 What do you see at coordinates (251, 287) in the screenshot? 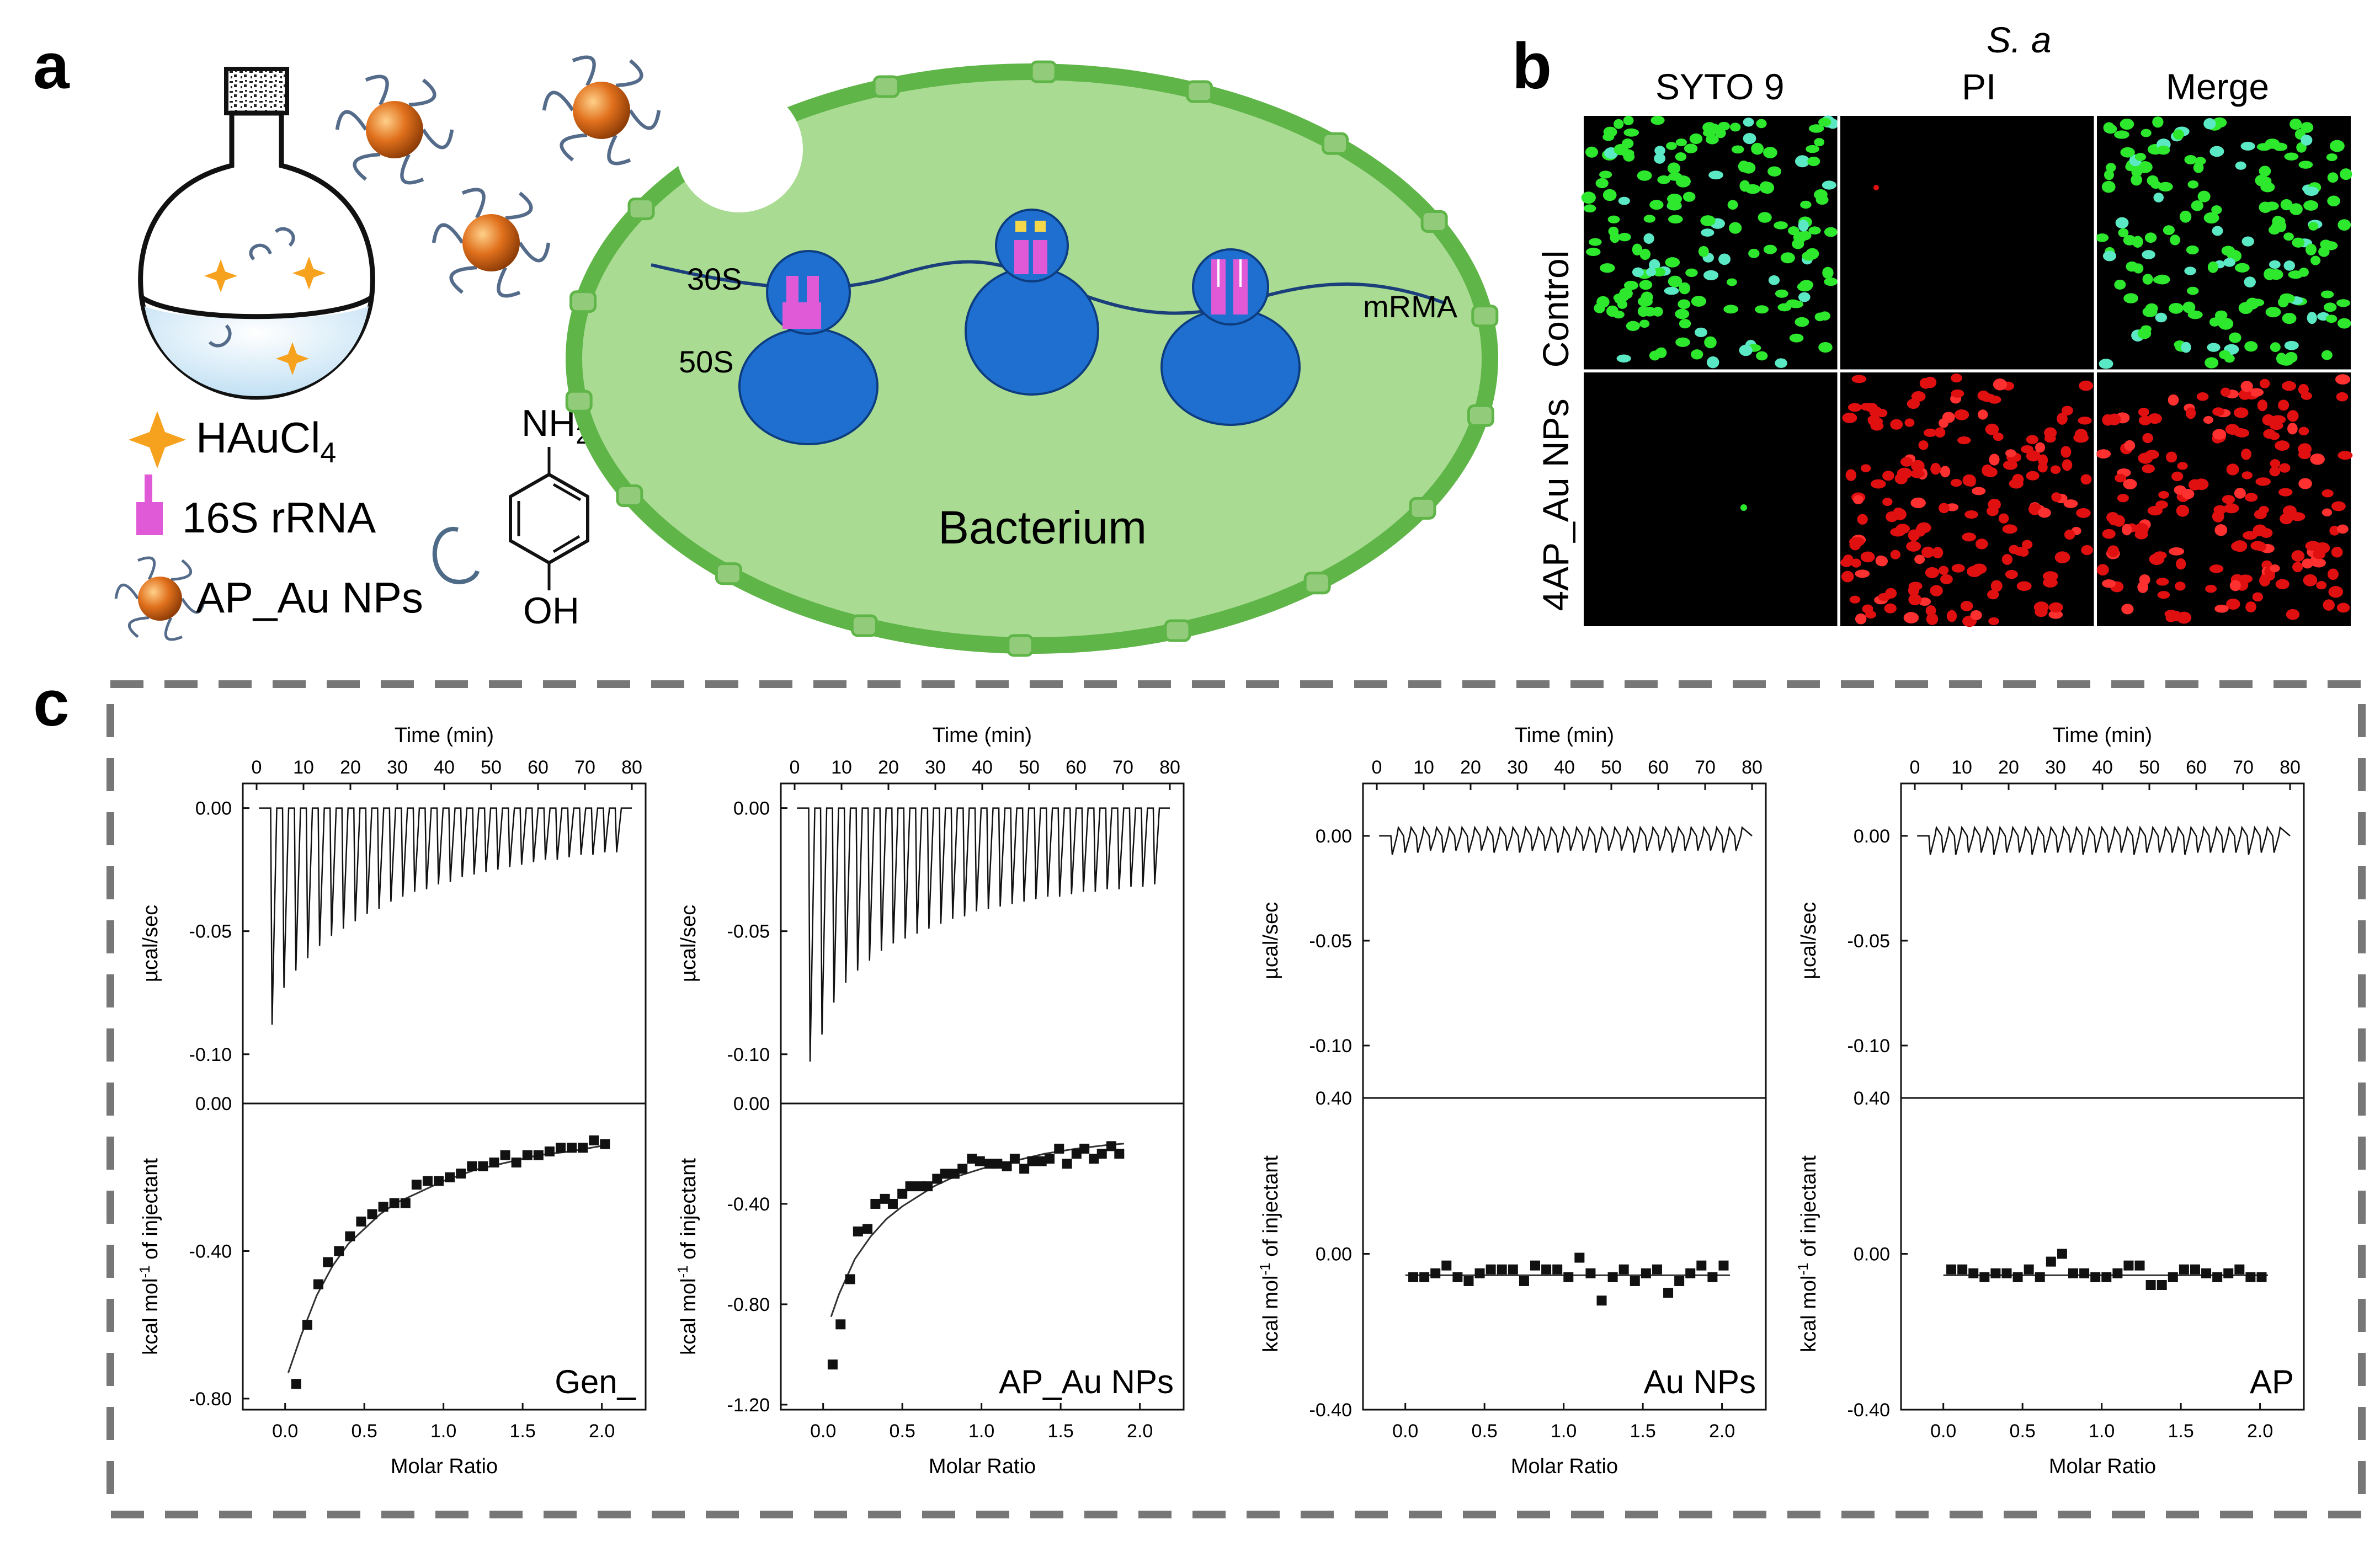
I see `flask-ap-ligand` at bounding box center [251, 287].